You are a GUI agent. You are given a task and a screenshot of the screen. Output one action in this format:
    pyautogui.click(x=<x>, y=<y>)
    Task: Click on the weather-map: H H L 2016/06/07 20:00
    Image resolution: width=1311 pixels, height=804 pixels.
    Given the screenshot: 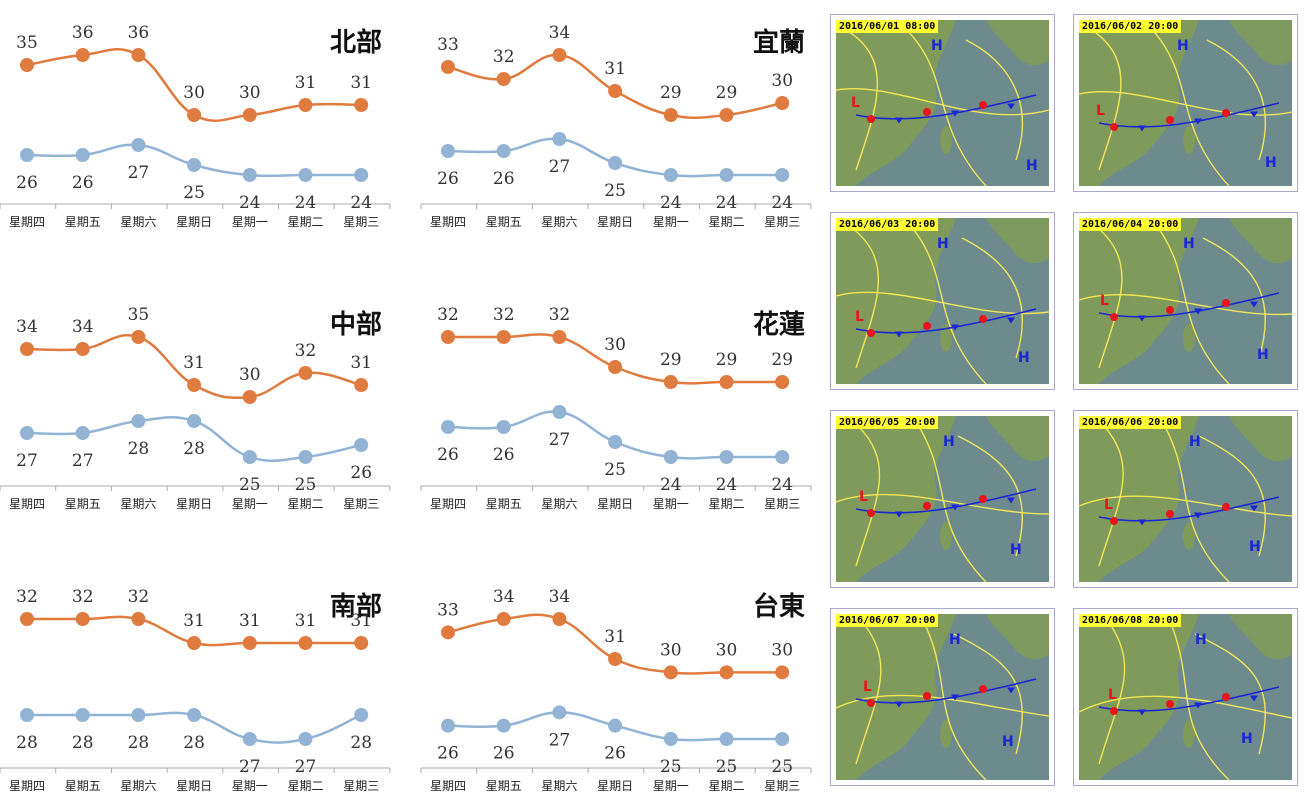 What is the action you would take?
    pyautogui.click(x=942, y=697)
    